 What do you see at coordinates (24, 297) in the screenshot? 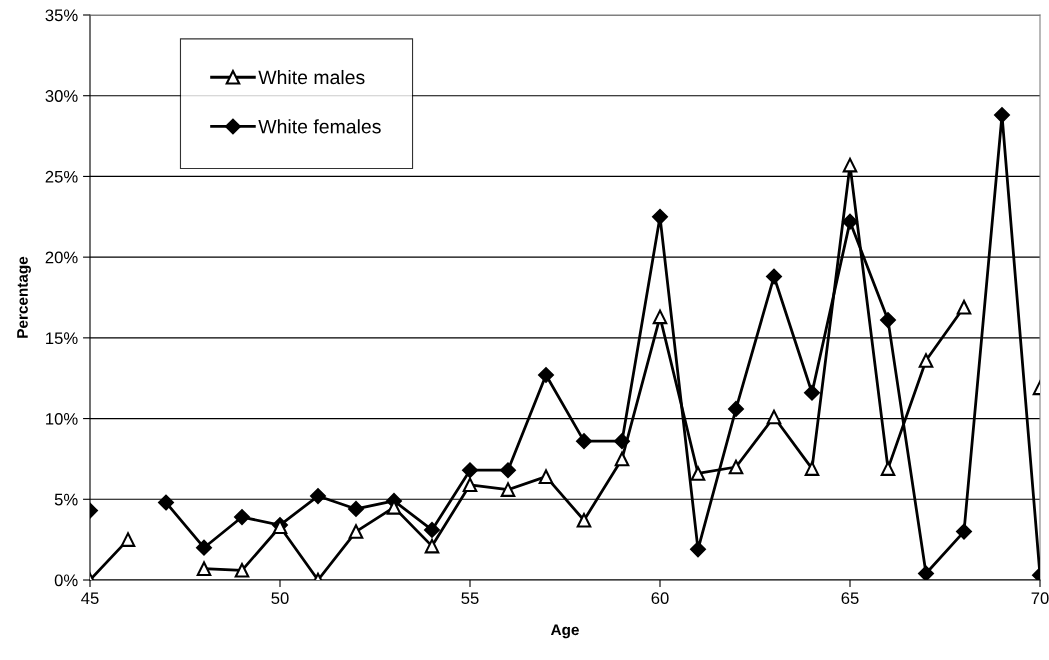
I see `y-axis-title: Percentage` at bounding box center [24, 297].